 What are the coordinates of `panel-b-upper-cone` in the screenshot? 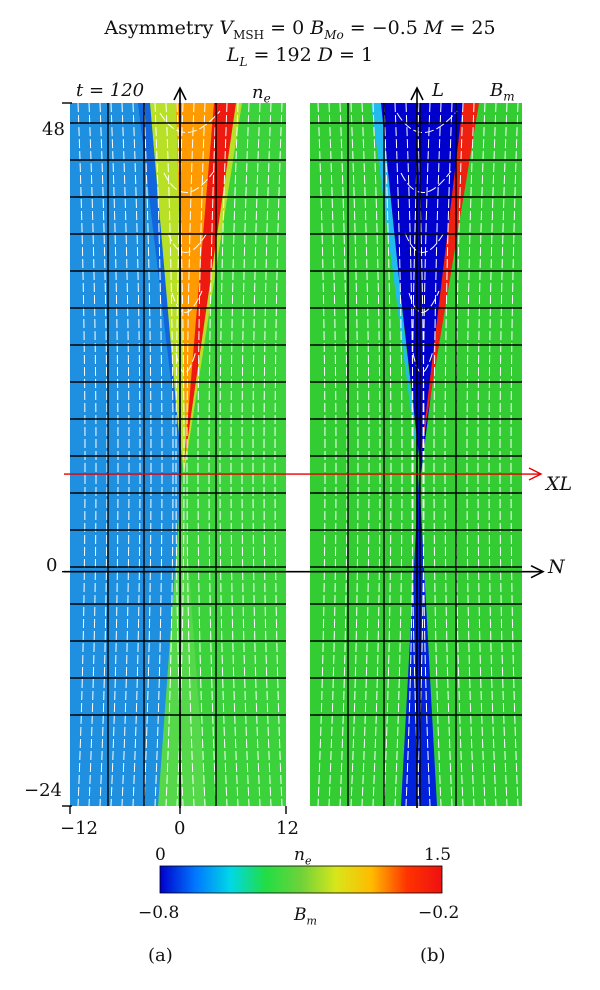 It's located at (423, 289).